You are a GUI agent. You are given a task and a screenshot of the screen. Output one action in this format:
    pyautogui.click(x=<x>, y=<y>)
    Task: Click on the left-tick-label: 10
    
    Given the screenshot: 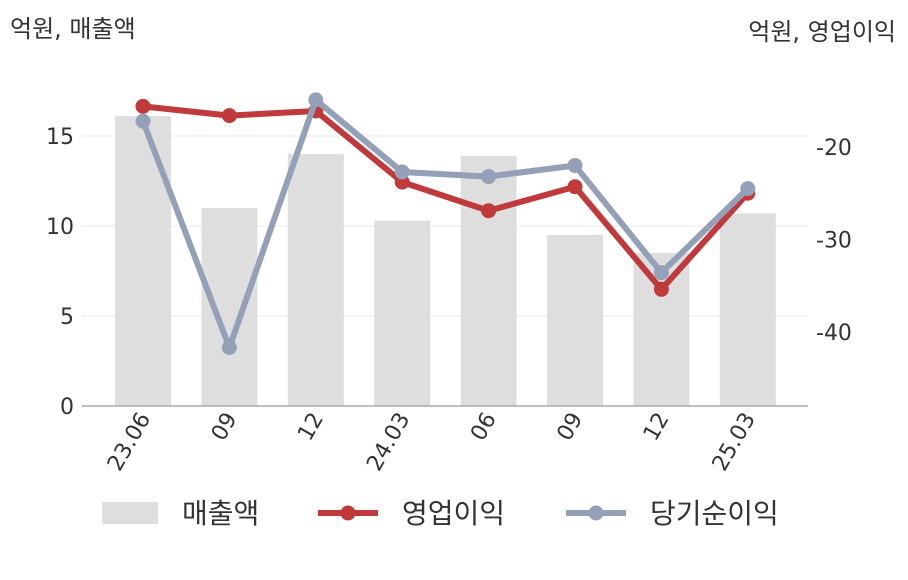 What is the action you would take?
    pyautogui.click(x=60, y=227)
    